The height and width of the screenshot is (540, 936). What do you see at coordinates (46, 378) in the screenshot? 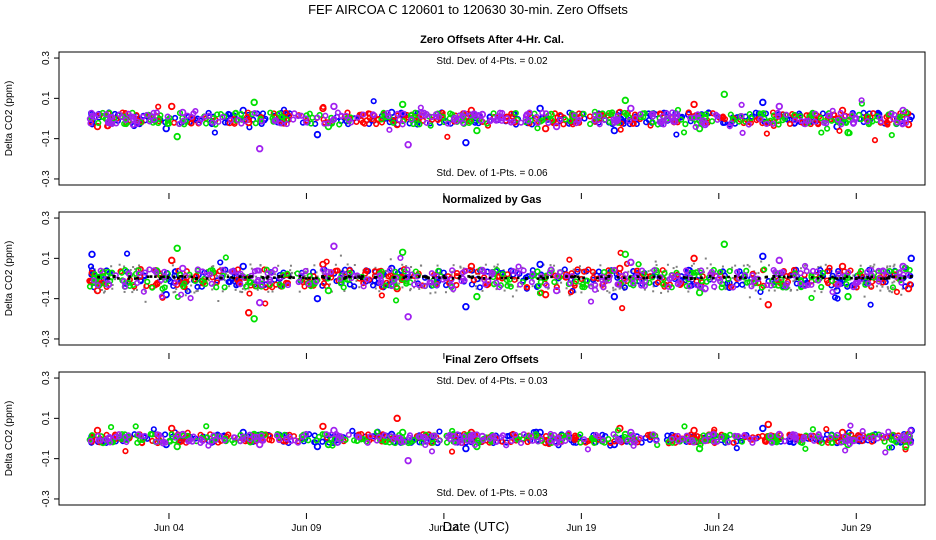
I see `y-tick-label: 0.3` at bounding box center [46, 378].